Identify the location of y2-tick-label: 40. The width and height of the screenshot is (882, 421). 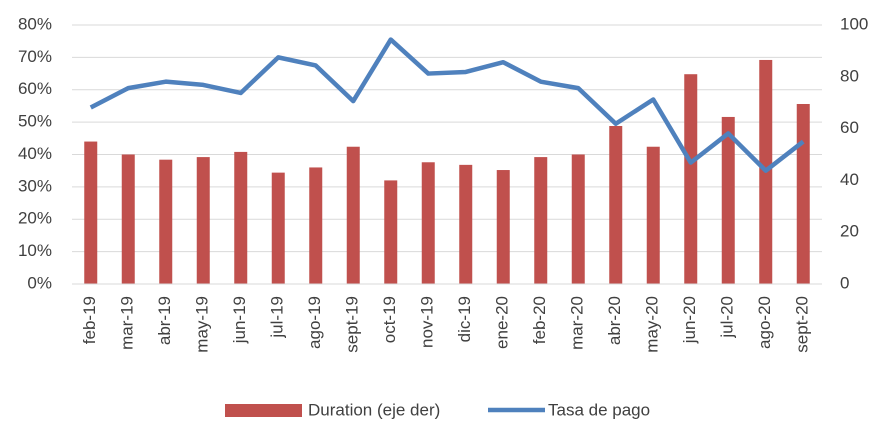
(849, 179).